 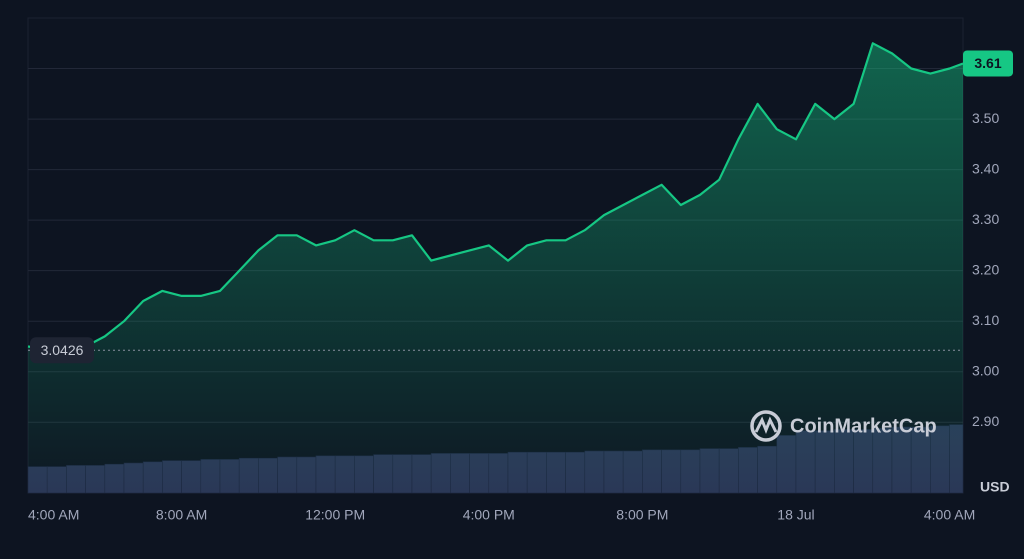 I want to click on current-price-badge, so click(x=988, y=63).